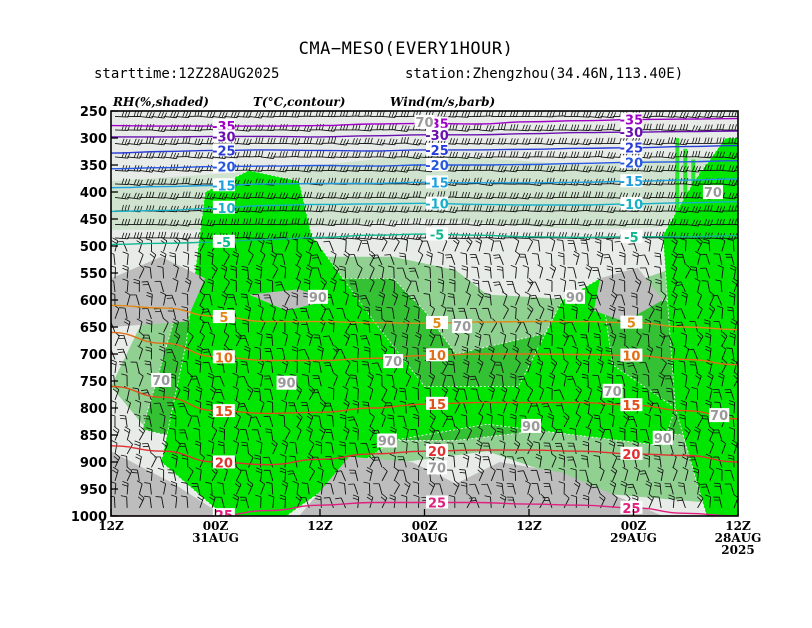 The width and height of the screenshot is (812, 628). I want to click on wind-header: Wind(m/s,barb), so click(442, 102).